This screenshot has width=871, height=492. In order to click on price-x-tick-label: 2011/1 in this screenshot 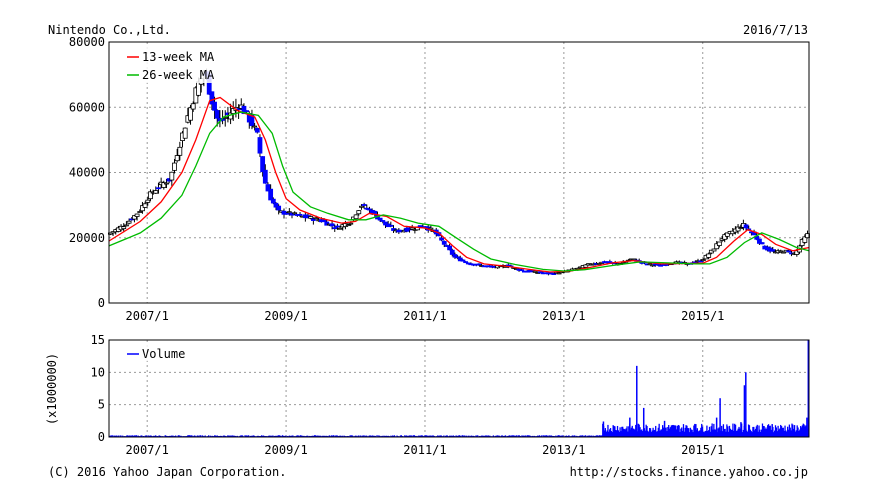, I will do `click(424, 316)`.